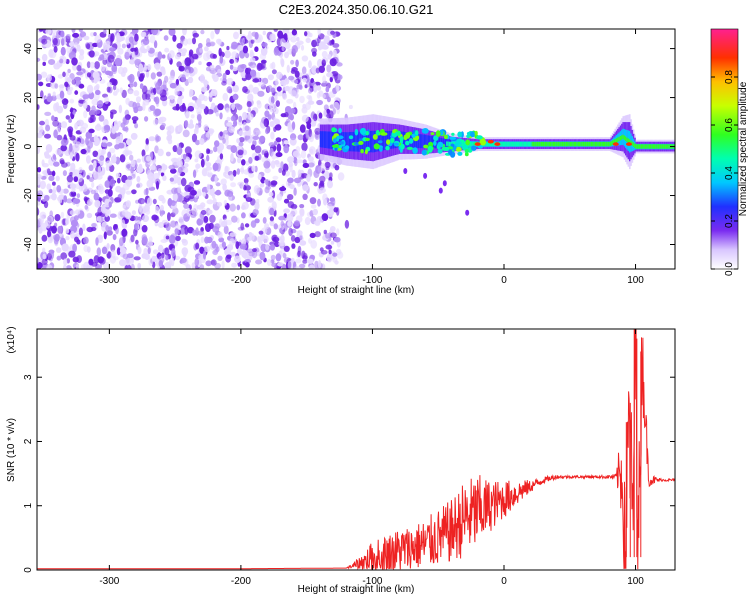 The height and width of the screenshot is (600, 750). Describe the element at coordinates (28, 195) in the screenshot. I see `y-tick-label: -20` at that location.